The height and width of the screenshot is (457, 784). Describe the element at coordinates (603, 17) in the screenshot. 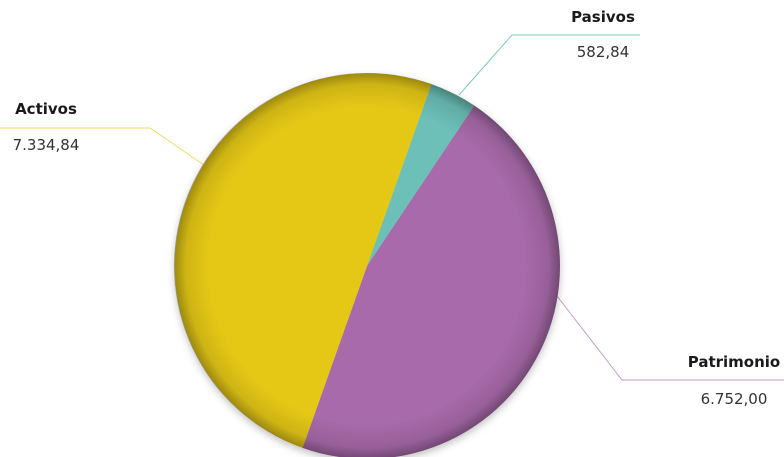

I see `label-pasivos: Pasivos` at that location.